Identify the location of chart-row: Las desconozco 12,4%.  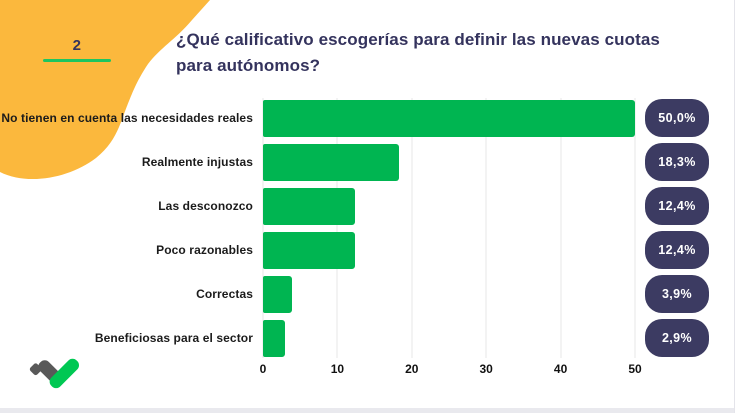
(367, 206).